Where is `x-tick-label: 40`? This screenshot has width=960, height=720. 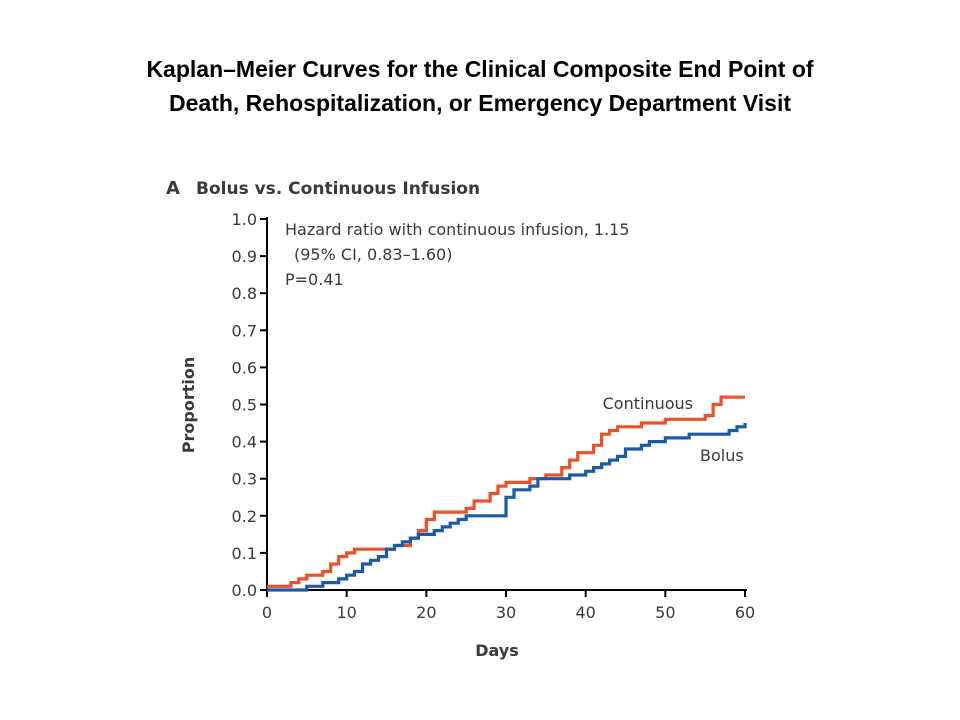
x-tick-label: 40 is located at coordinates (585, 612).